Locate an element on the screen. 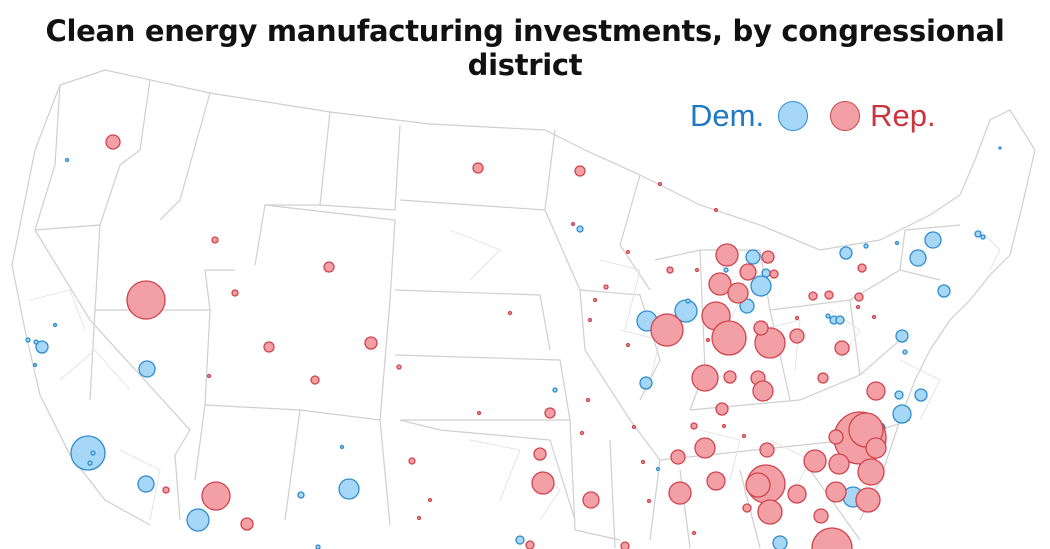 This screenshot has width=1050, height=549. legend-rep-label: Rep. is located at coordinates (903, 115).